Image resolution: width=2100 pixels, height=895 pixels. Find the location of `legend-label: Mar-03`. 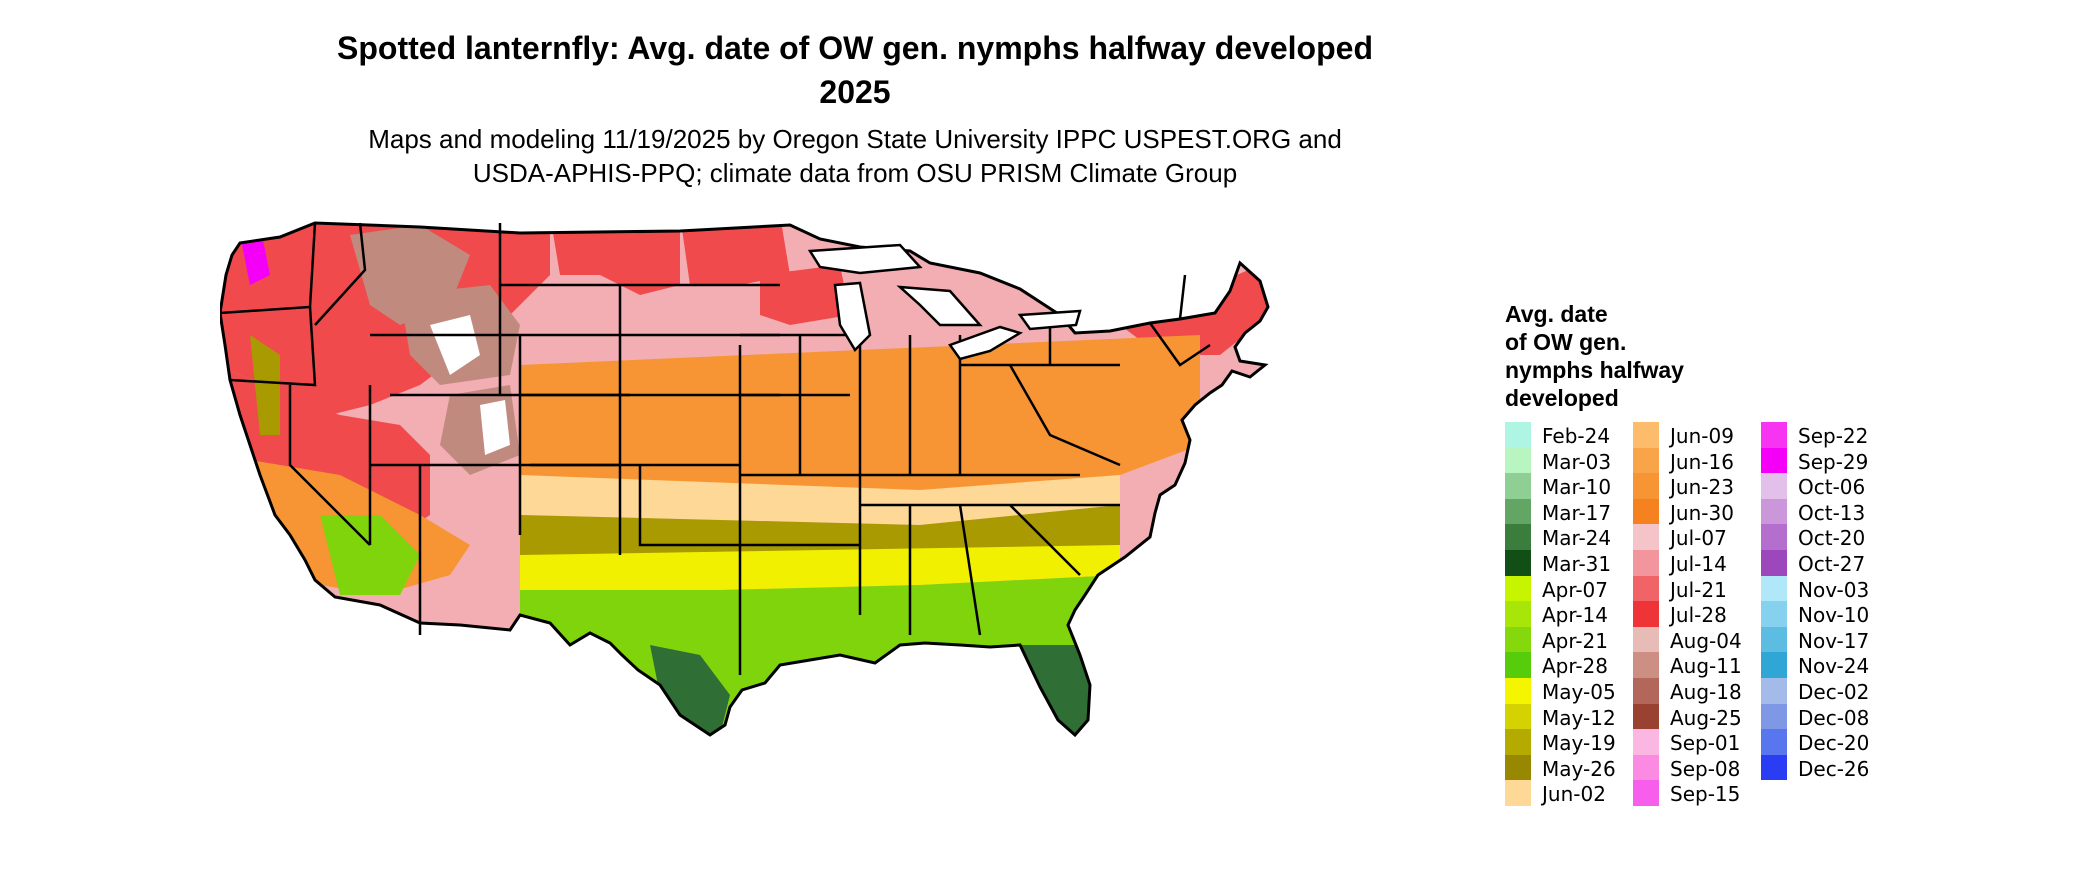

legend-label: Mar-03 is located at coordinates (1577, 461).